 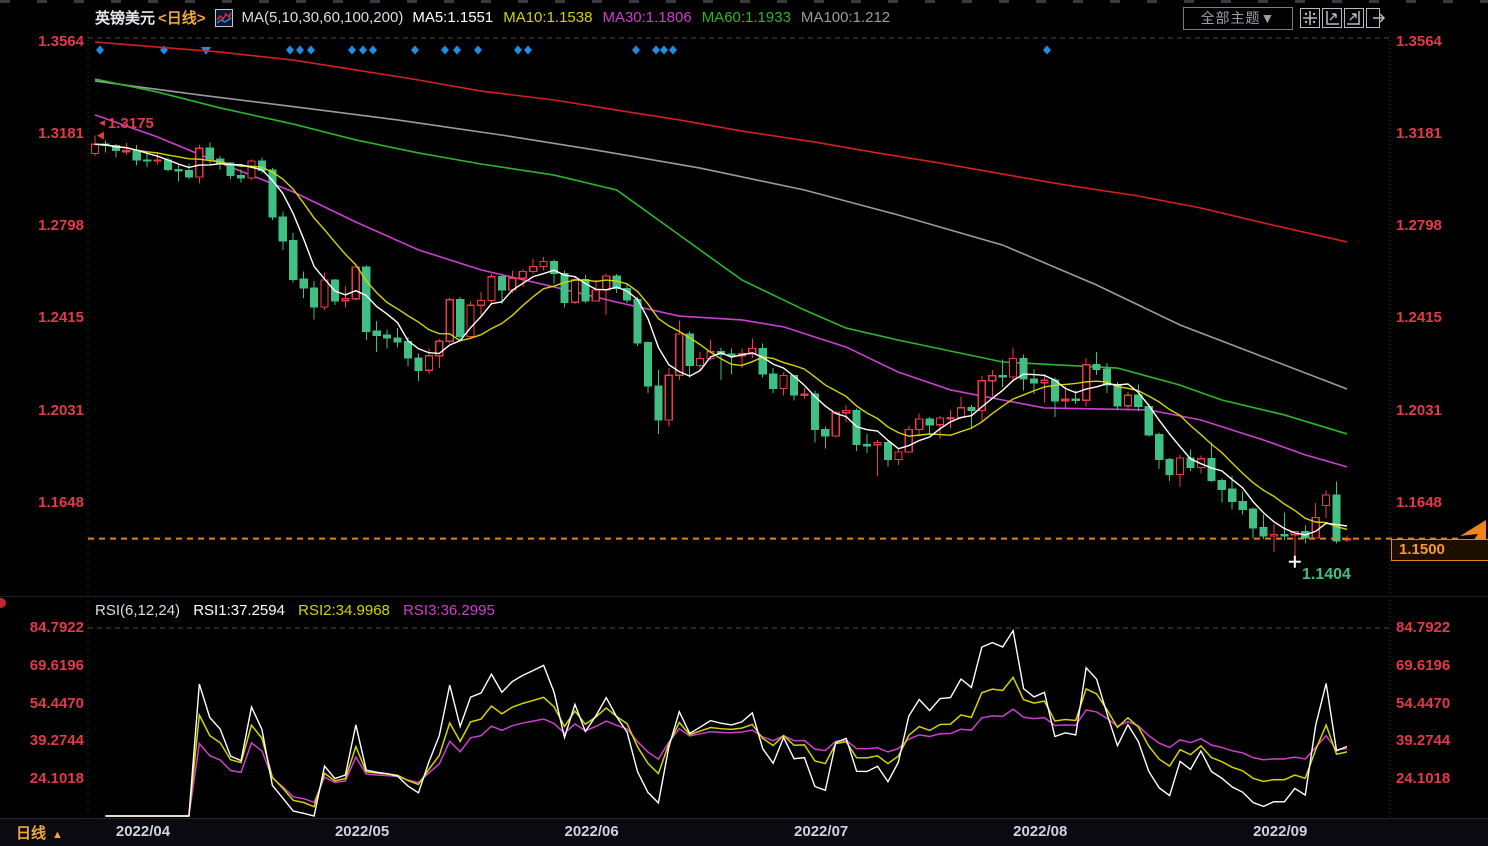 What do you see at coordinates (1280, 831) in the screenshot?
I see `time-axis-month-label: 2022/09` at bounding box center [1280, 831].